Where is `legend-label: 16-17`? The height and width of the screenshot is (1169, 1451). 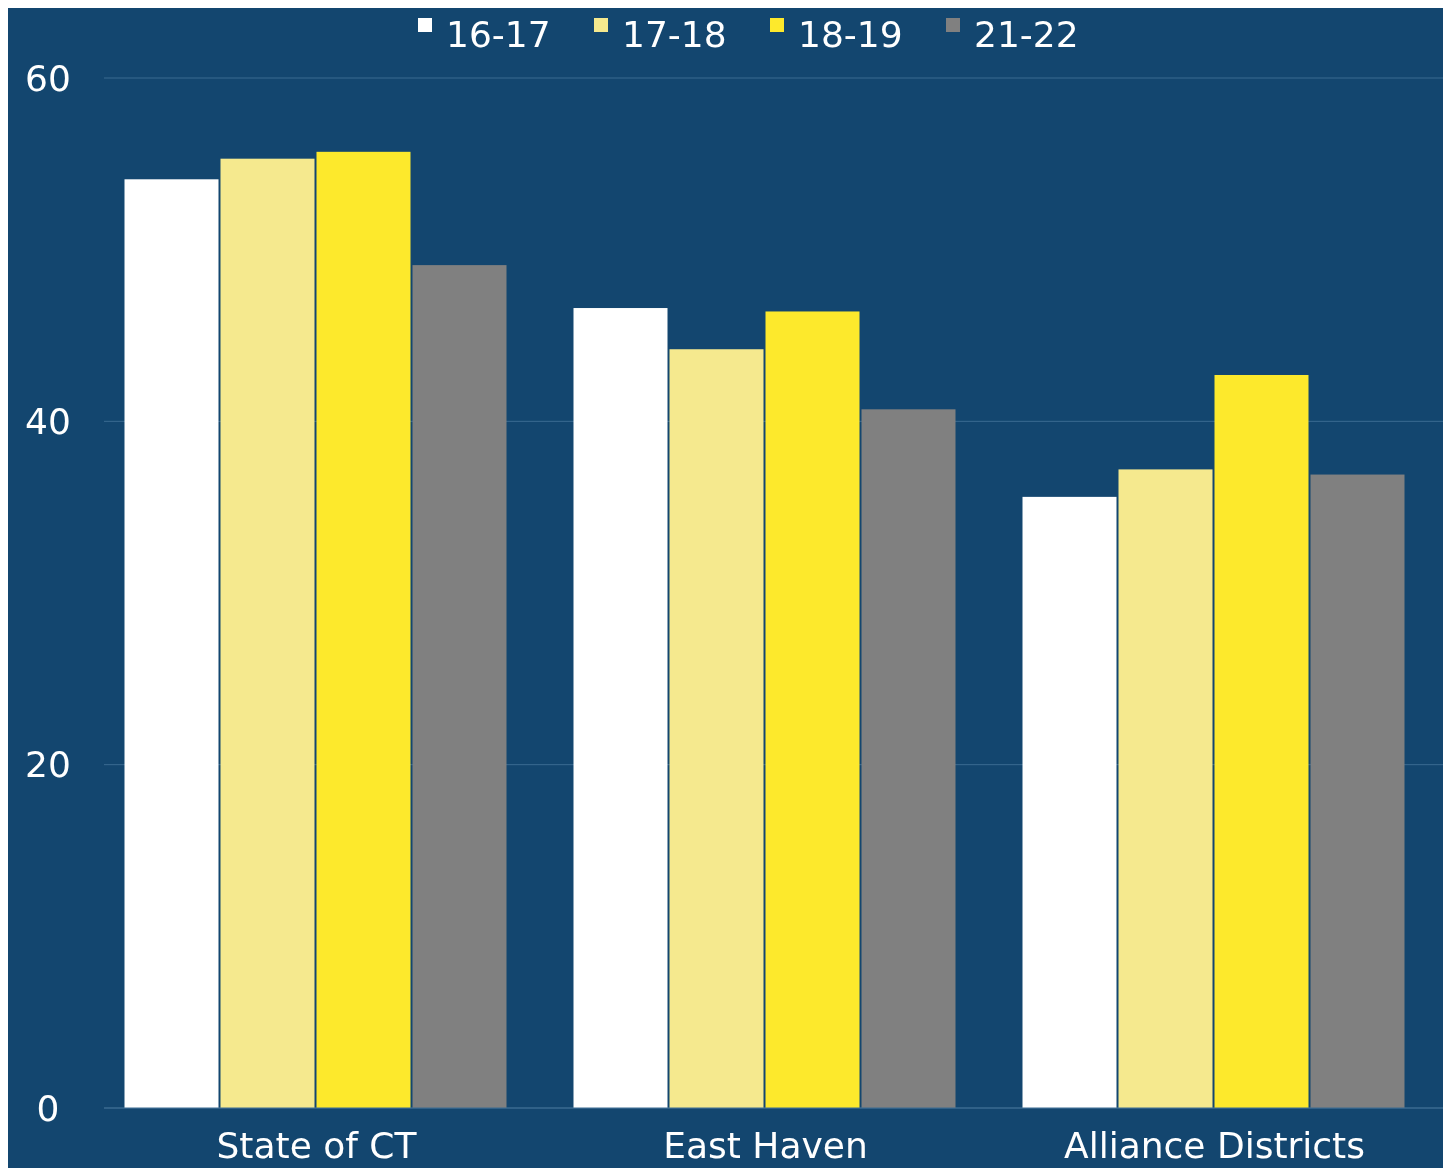 legend-label: 16-17 is located at coordinates (498, 34).